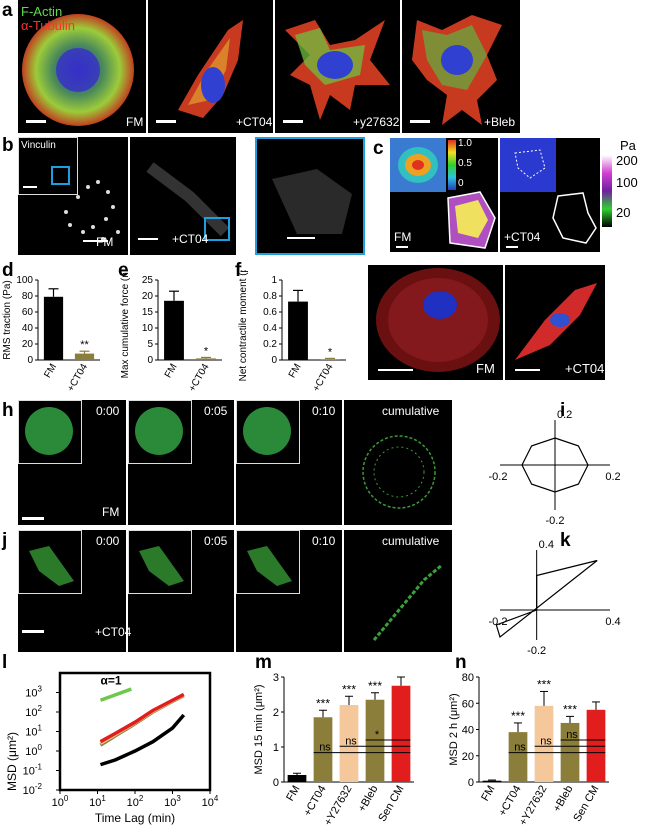  Describe the element at coordinates (24, 280) in the screenshot. I see `y-tick-label: 100` at that location.